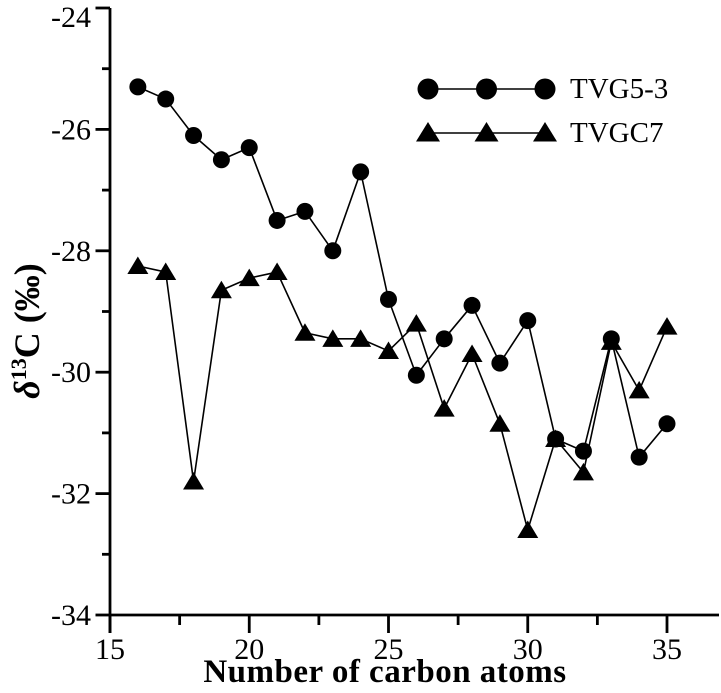  I want to click on legend-markers-group, so click(486, 110).